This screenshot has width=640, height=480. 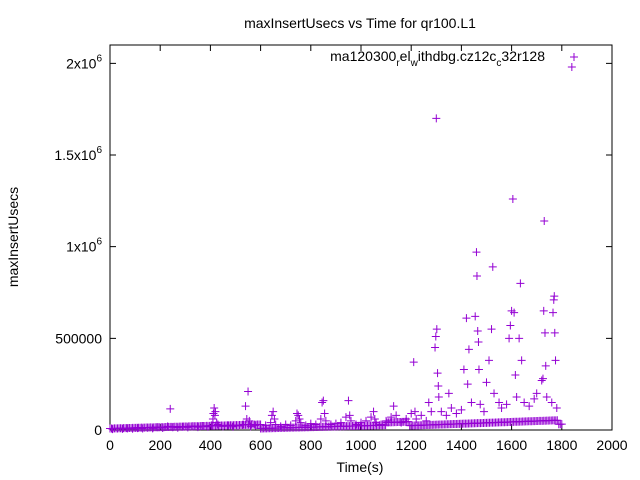 I want to click on x-tick-label: 1400, so click(x=461, y=445).